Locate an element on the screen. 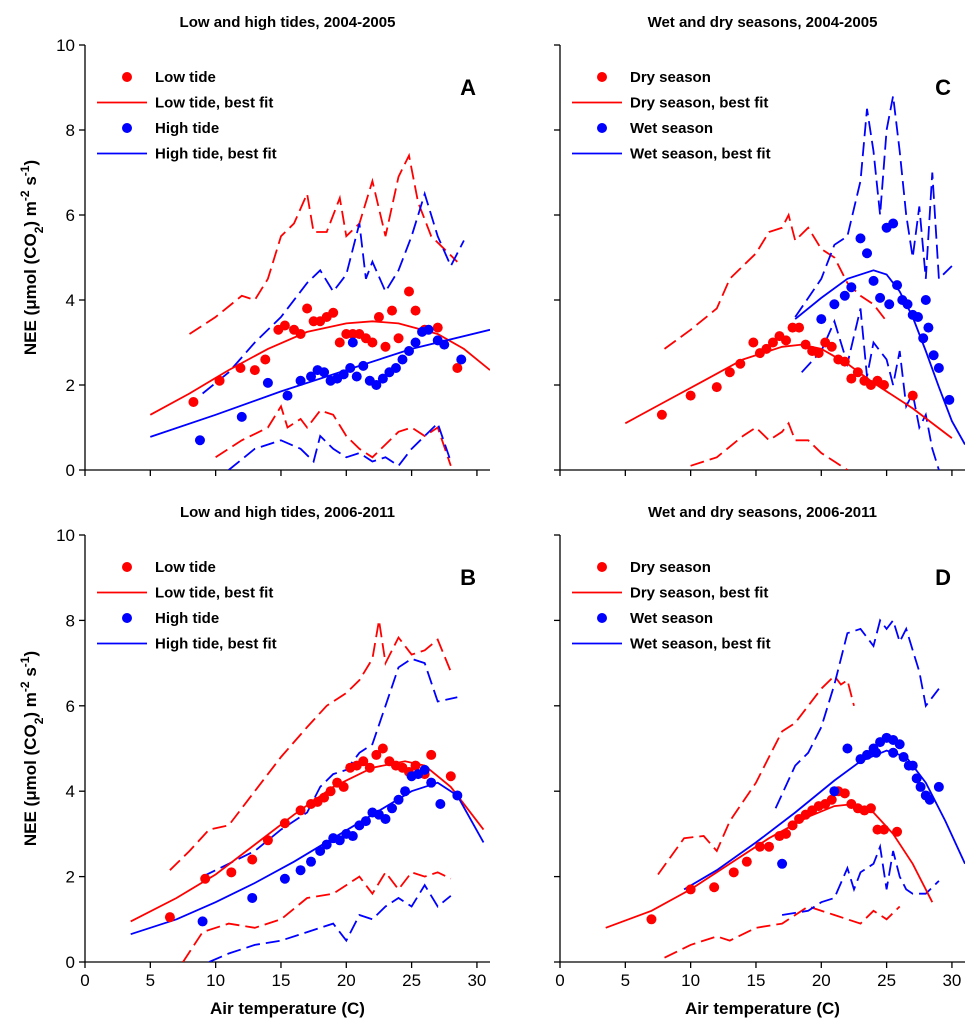 This screenshot has width=973, height=1027. x-tick-label: 30 is located at coordinates (476, 980).